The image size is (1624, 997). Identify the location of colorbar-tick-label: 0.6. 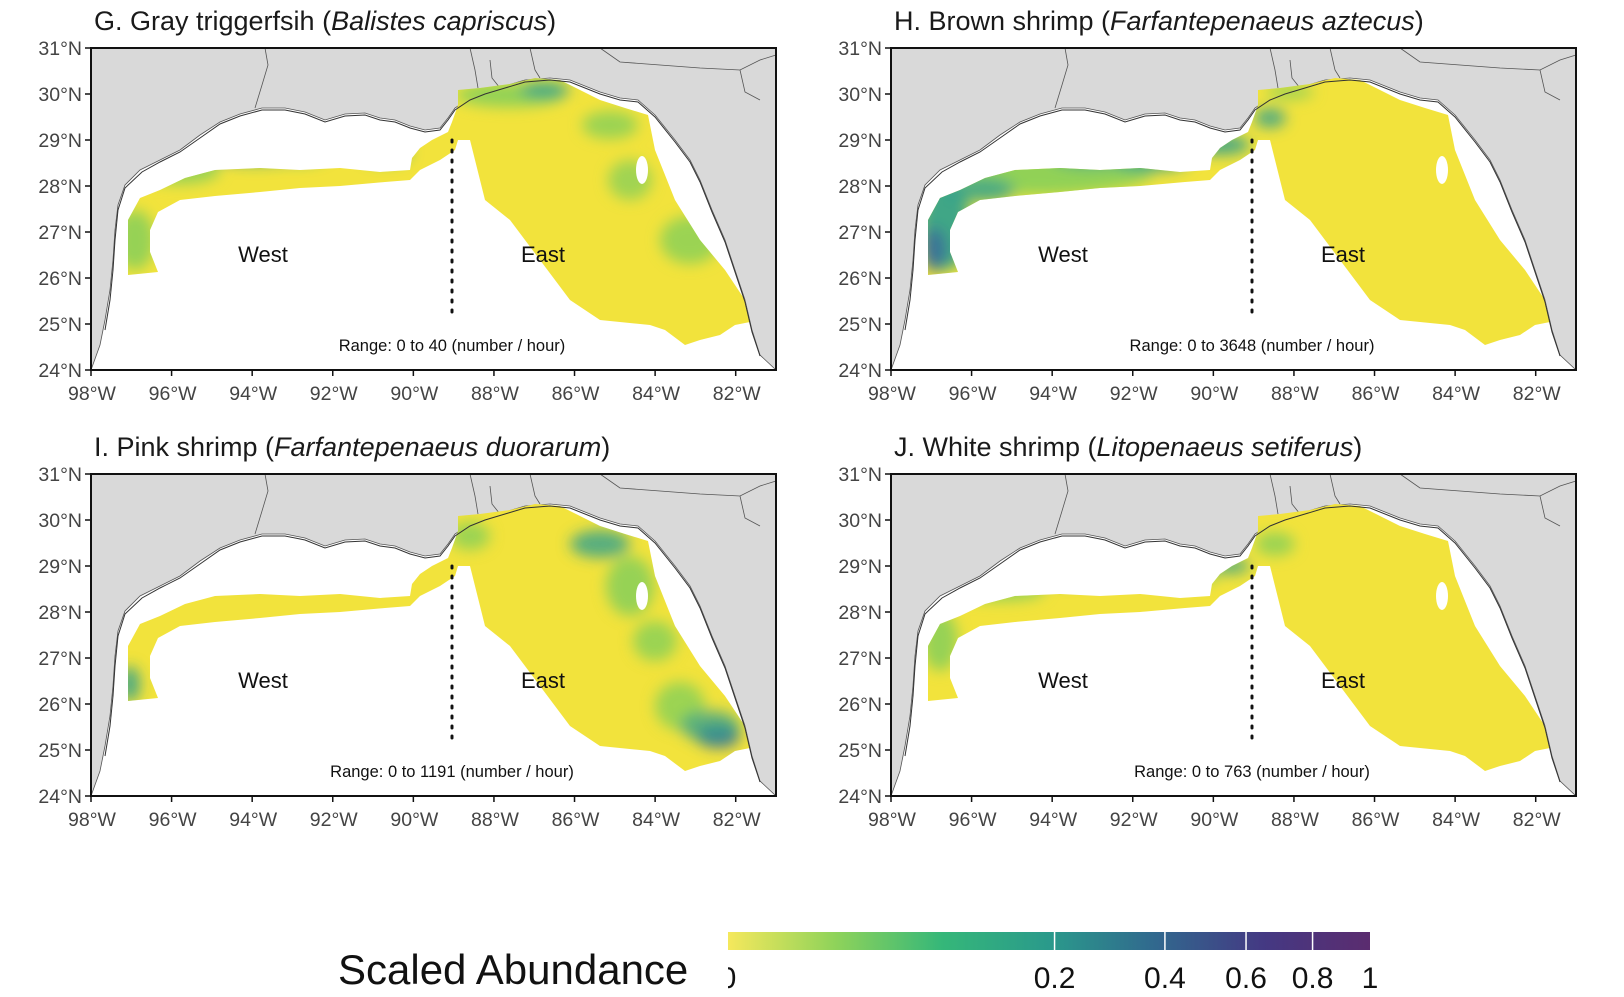
(1246, 978).